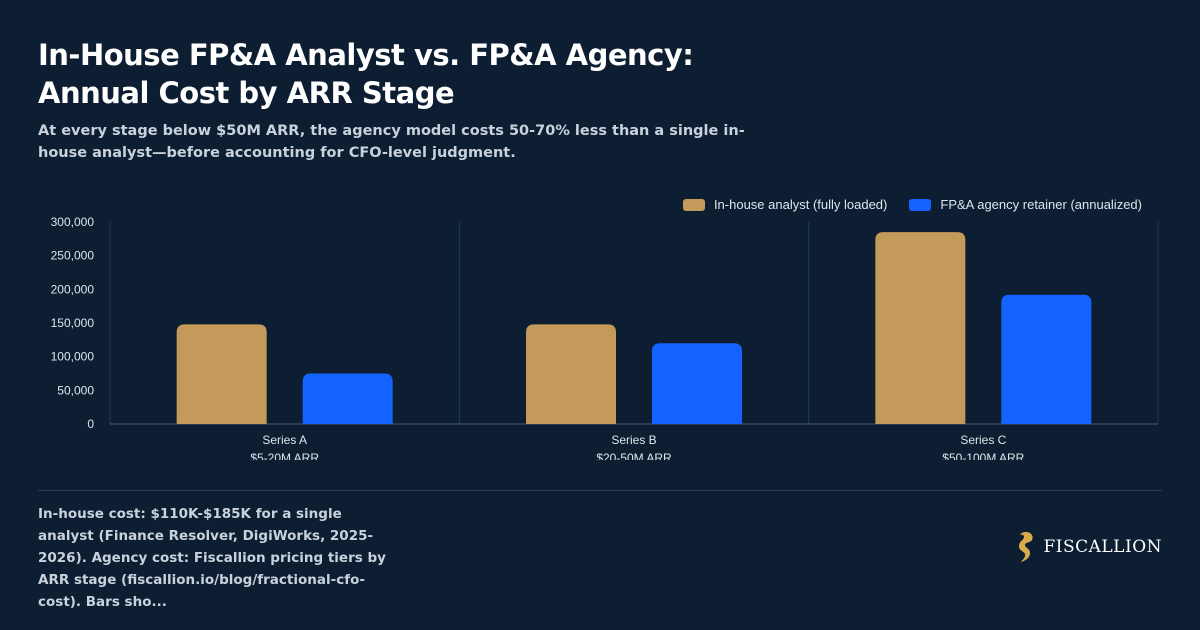 This screenshot has height=630, width=1200. I want to click on y-tick-label: 150,000, so click(73, 323).